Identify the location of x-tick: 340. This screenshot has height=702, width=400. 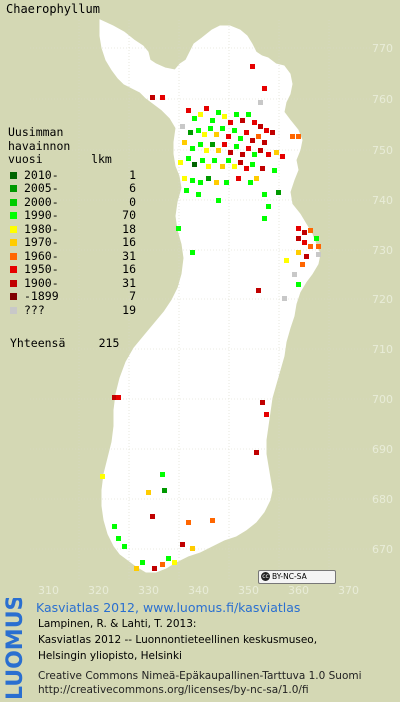
(198, 590).